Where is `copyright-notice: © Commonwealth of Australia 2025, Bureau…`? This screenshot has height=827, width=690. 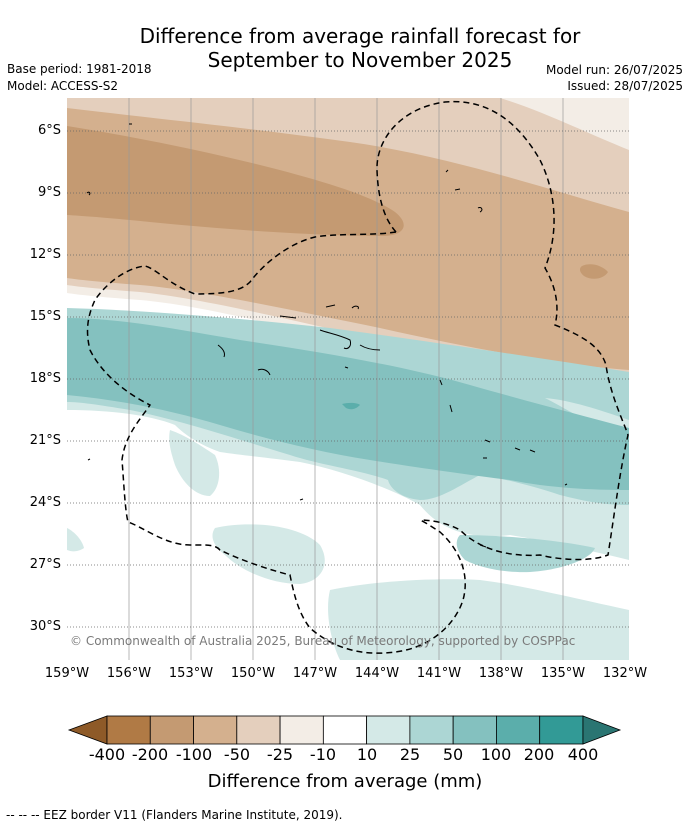
copyright-notice: © Commonwealth of Australia 2025, Bureau… is located at coordinates (323, 641).